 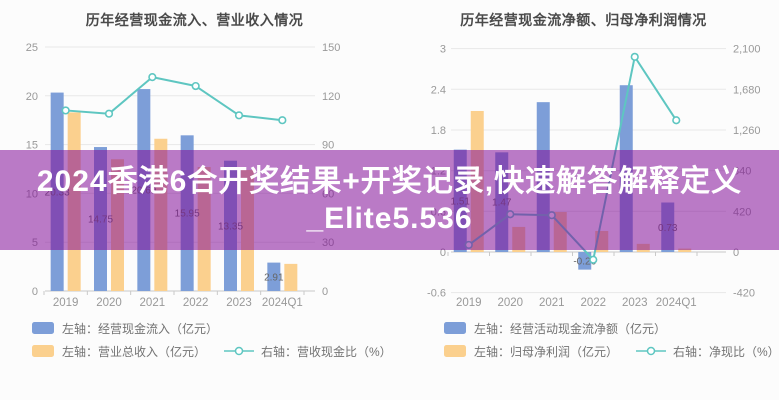 What do you see at coordinates (140, 328) in the screenshot?
I see `legend-label: 左轴：经营现金流入（亿元）` at bounding box center [140, 328].